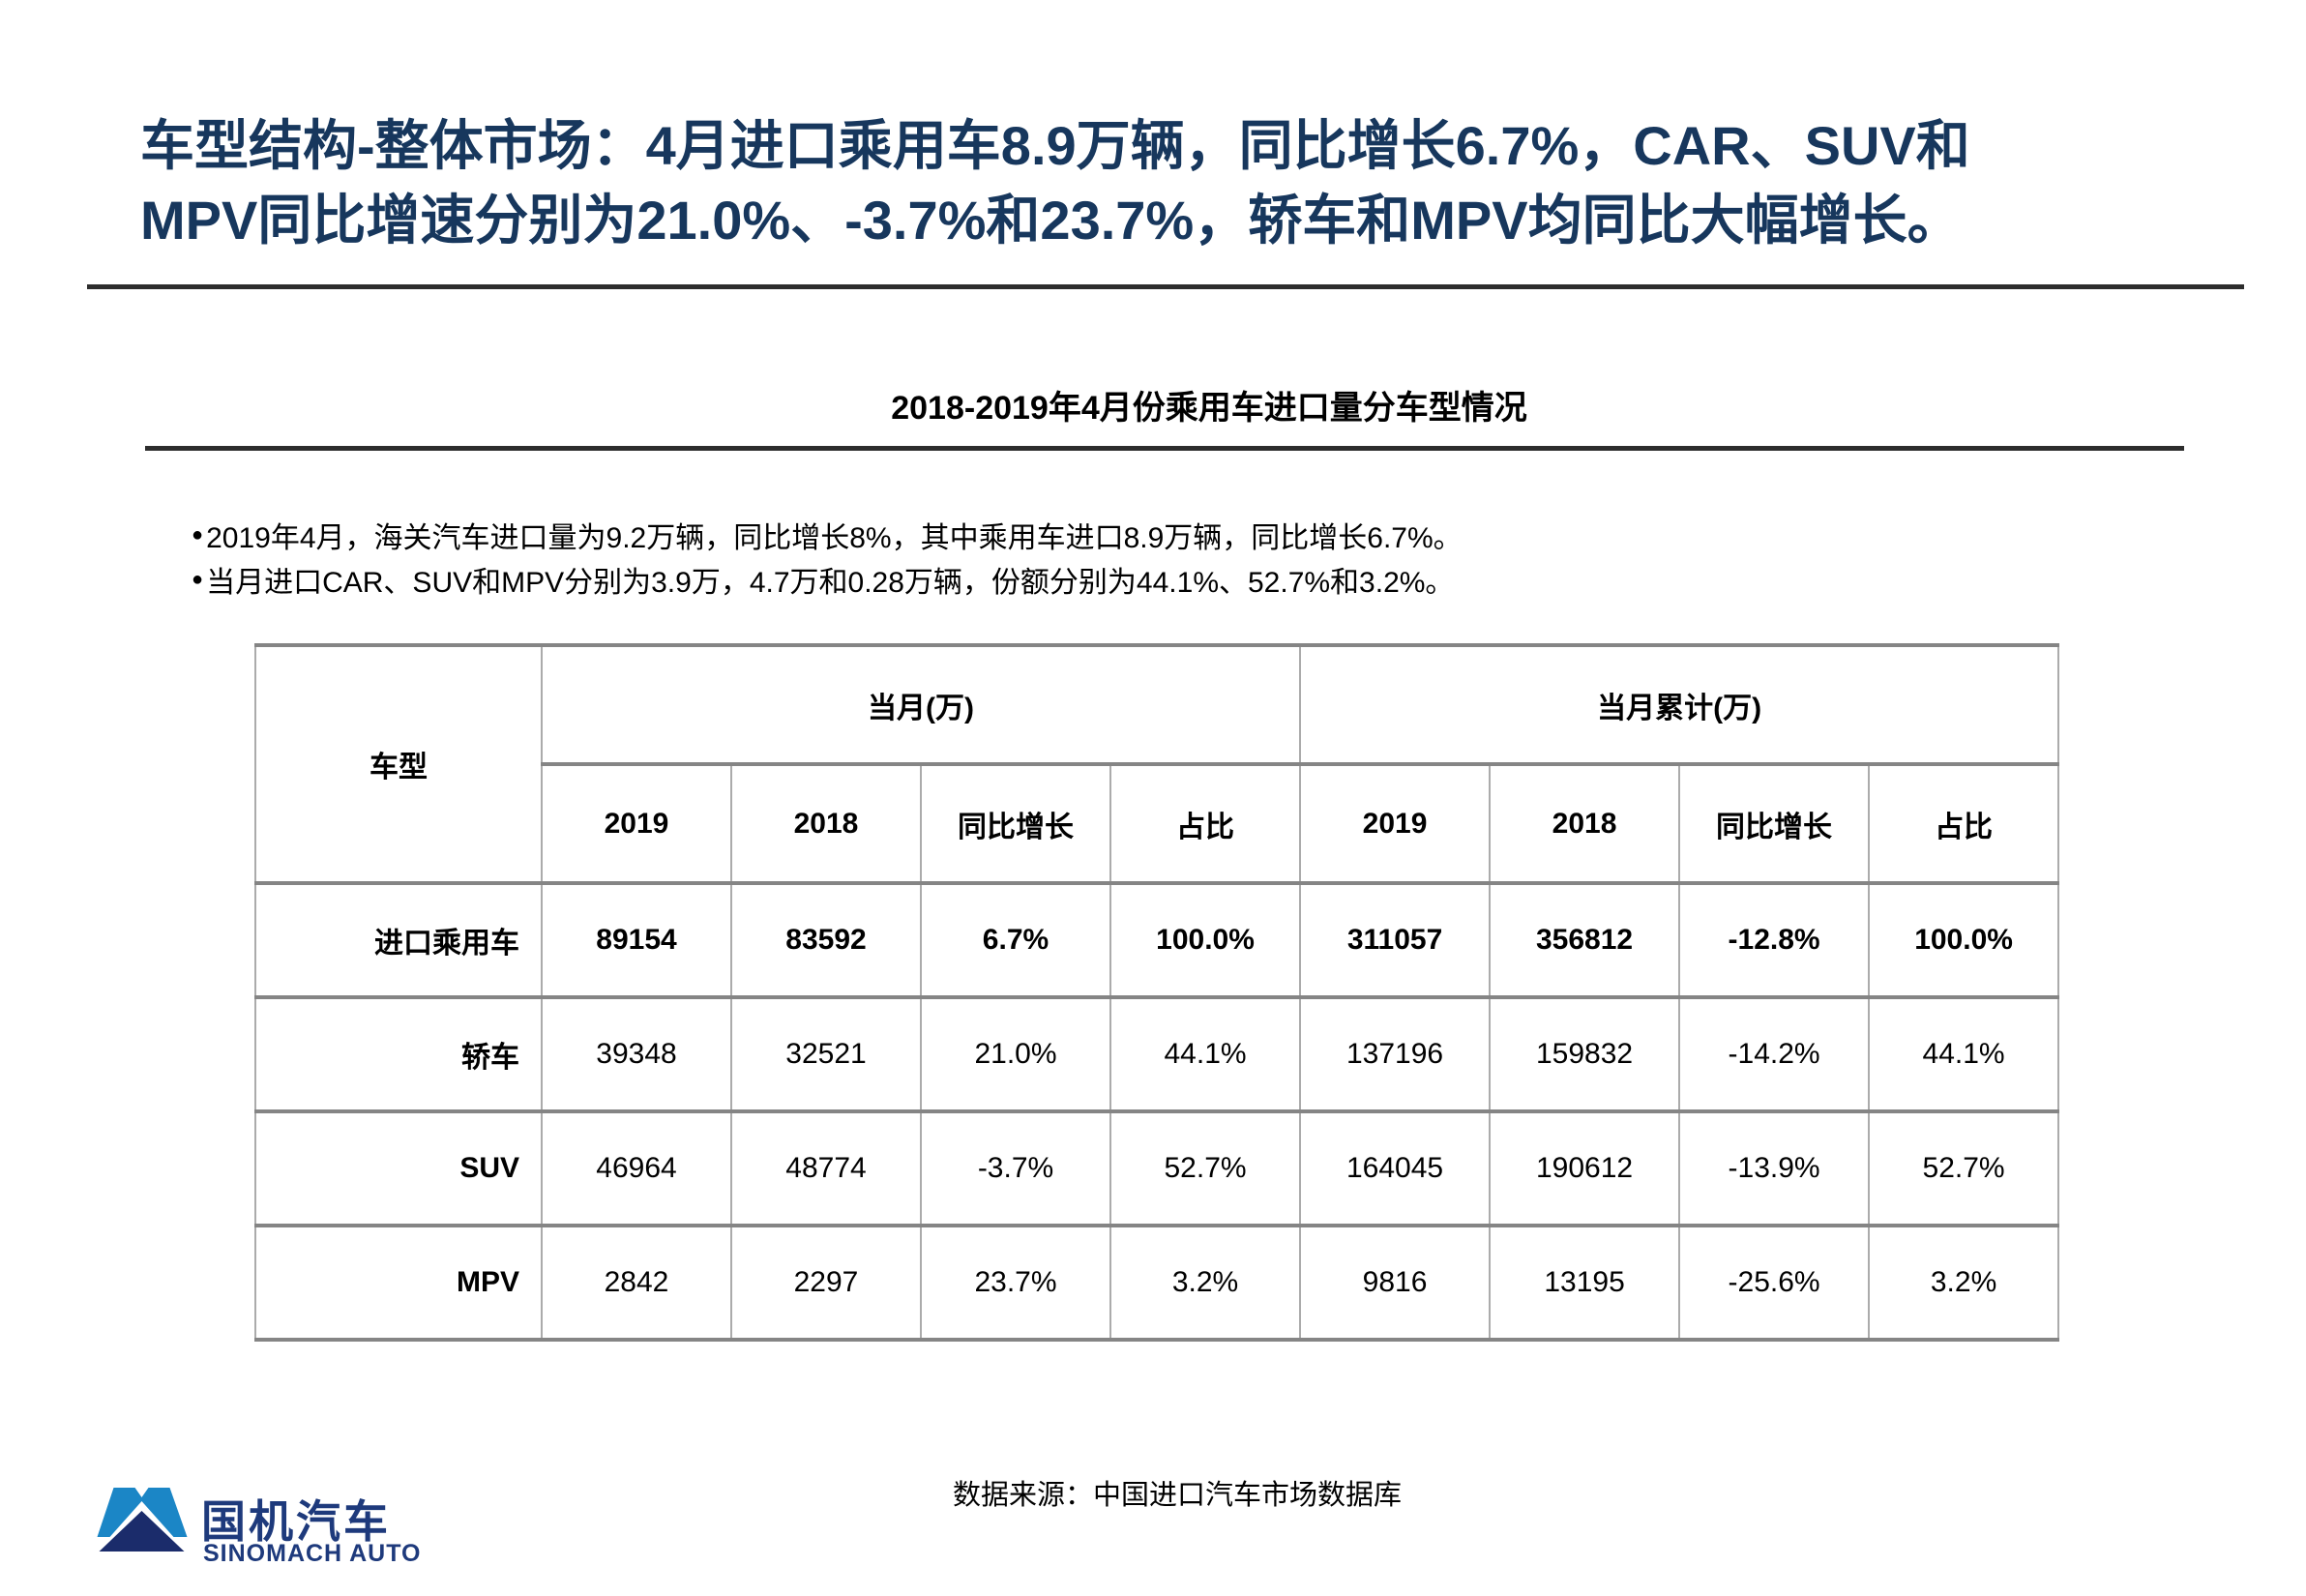 This screenshot has width=2306, height=1596. What do you see at coordinates (1015, 940) in the screenshot?
I see `cell: 6.7%` at bounding box center [1015, 940].